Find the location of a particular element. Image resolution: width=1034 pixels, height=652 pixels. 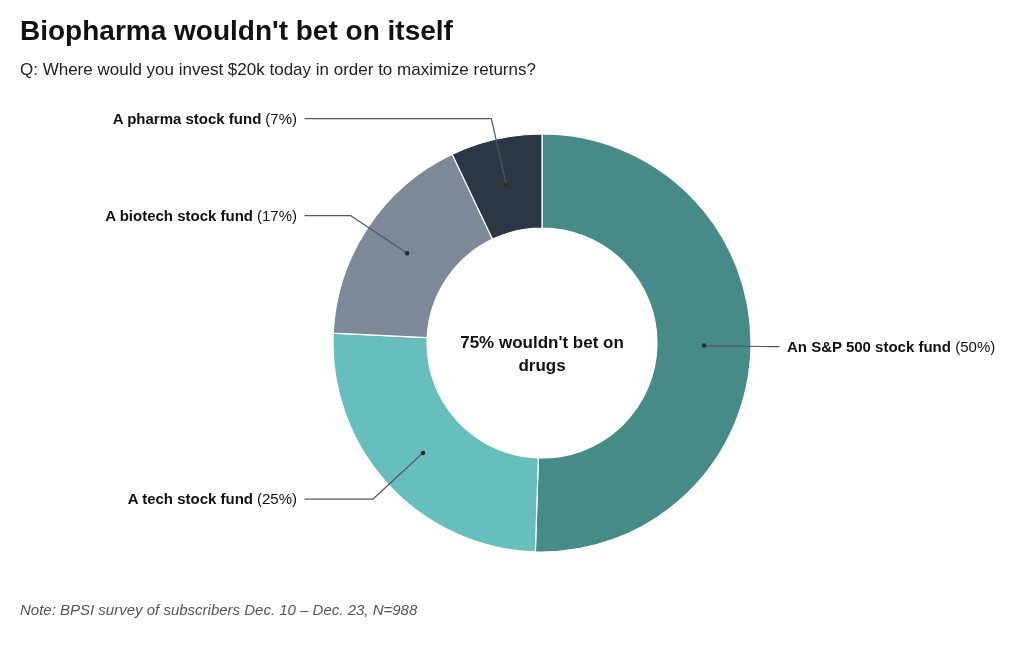

slice-label: A tech stock fund is located at coordinates (190, 499).